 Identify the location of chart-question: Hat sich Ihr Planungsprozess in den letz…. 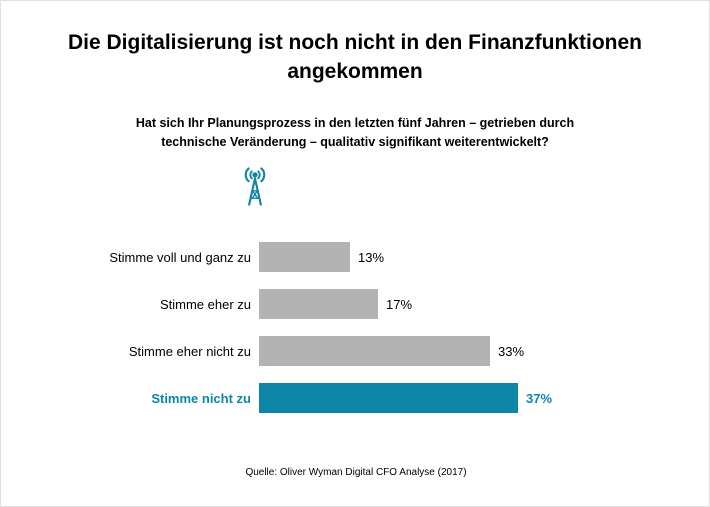
(355, 133).